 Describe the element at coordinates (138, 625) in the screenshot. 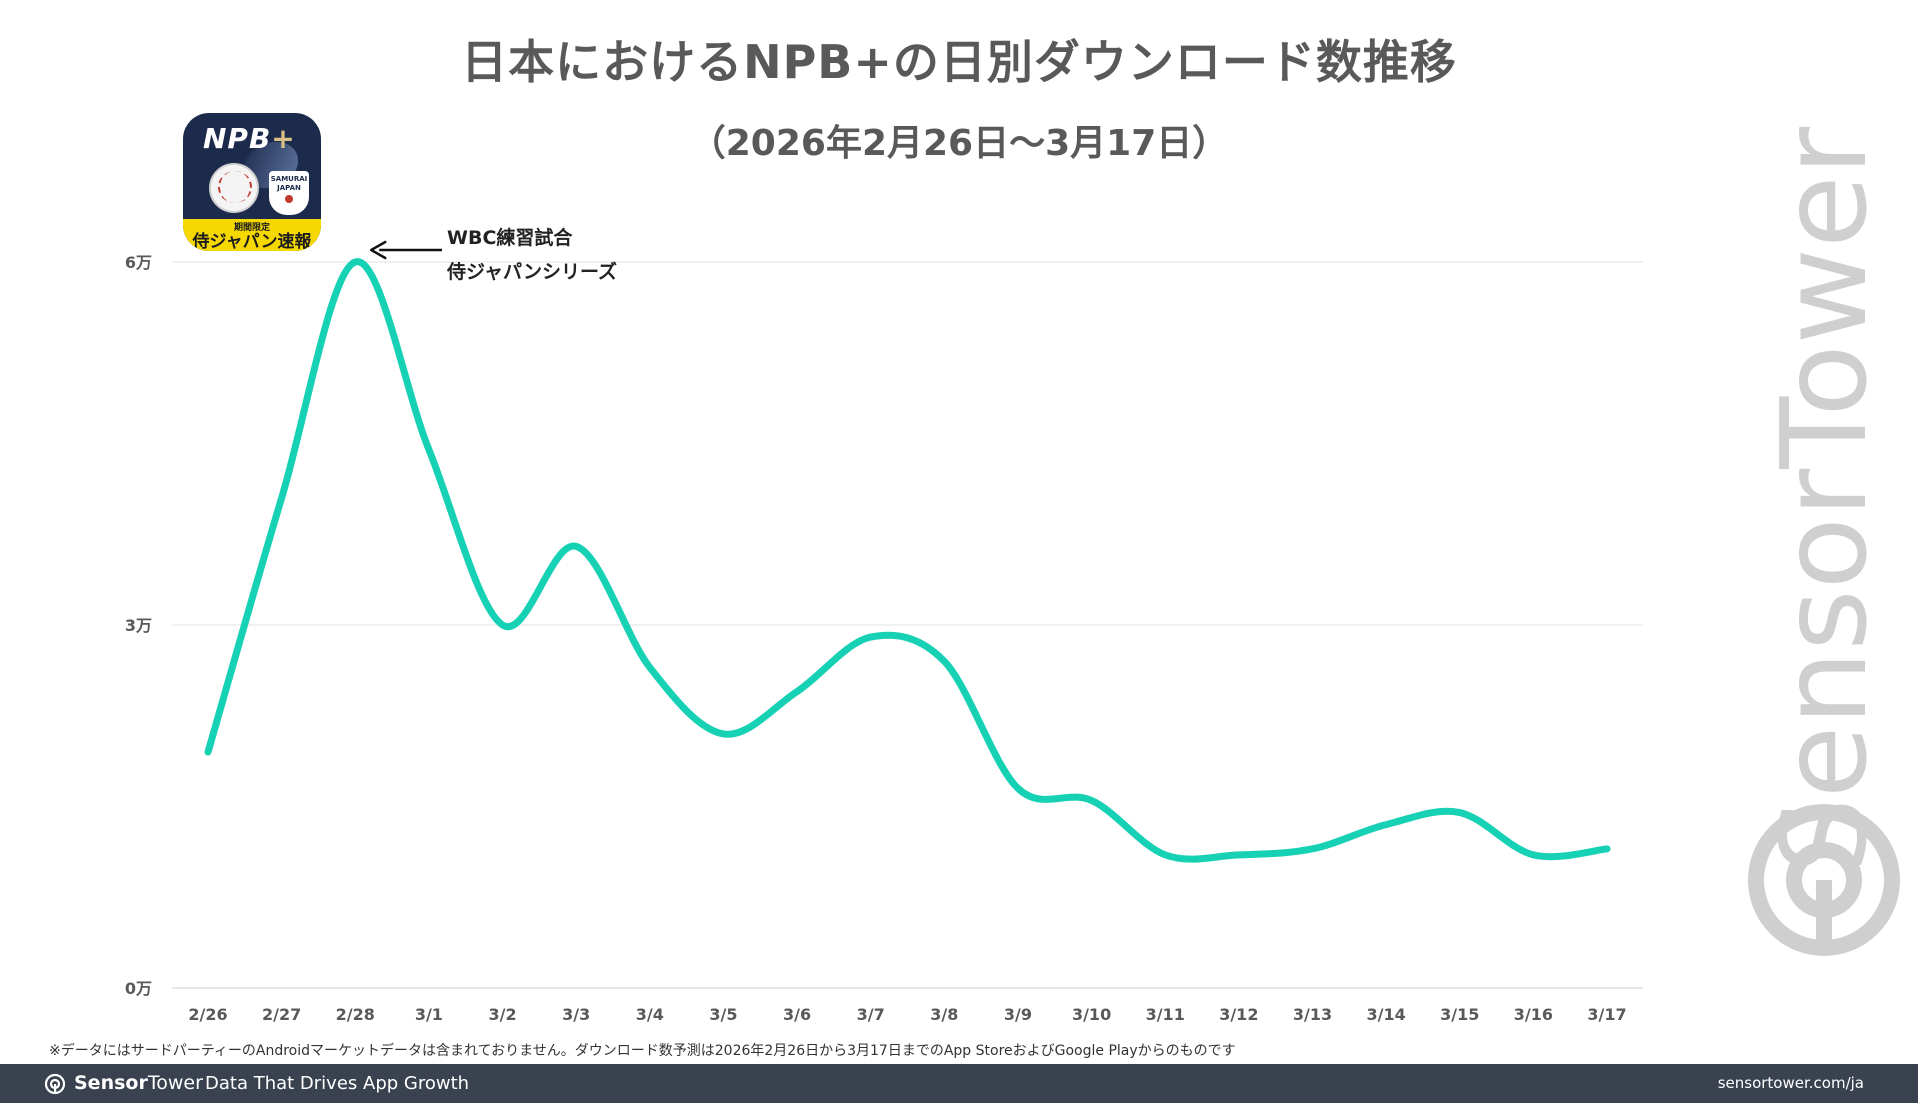

I see `y-tick-label: 3万` at that location.